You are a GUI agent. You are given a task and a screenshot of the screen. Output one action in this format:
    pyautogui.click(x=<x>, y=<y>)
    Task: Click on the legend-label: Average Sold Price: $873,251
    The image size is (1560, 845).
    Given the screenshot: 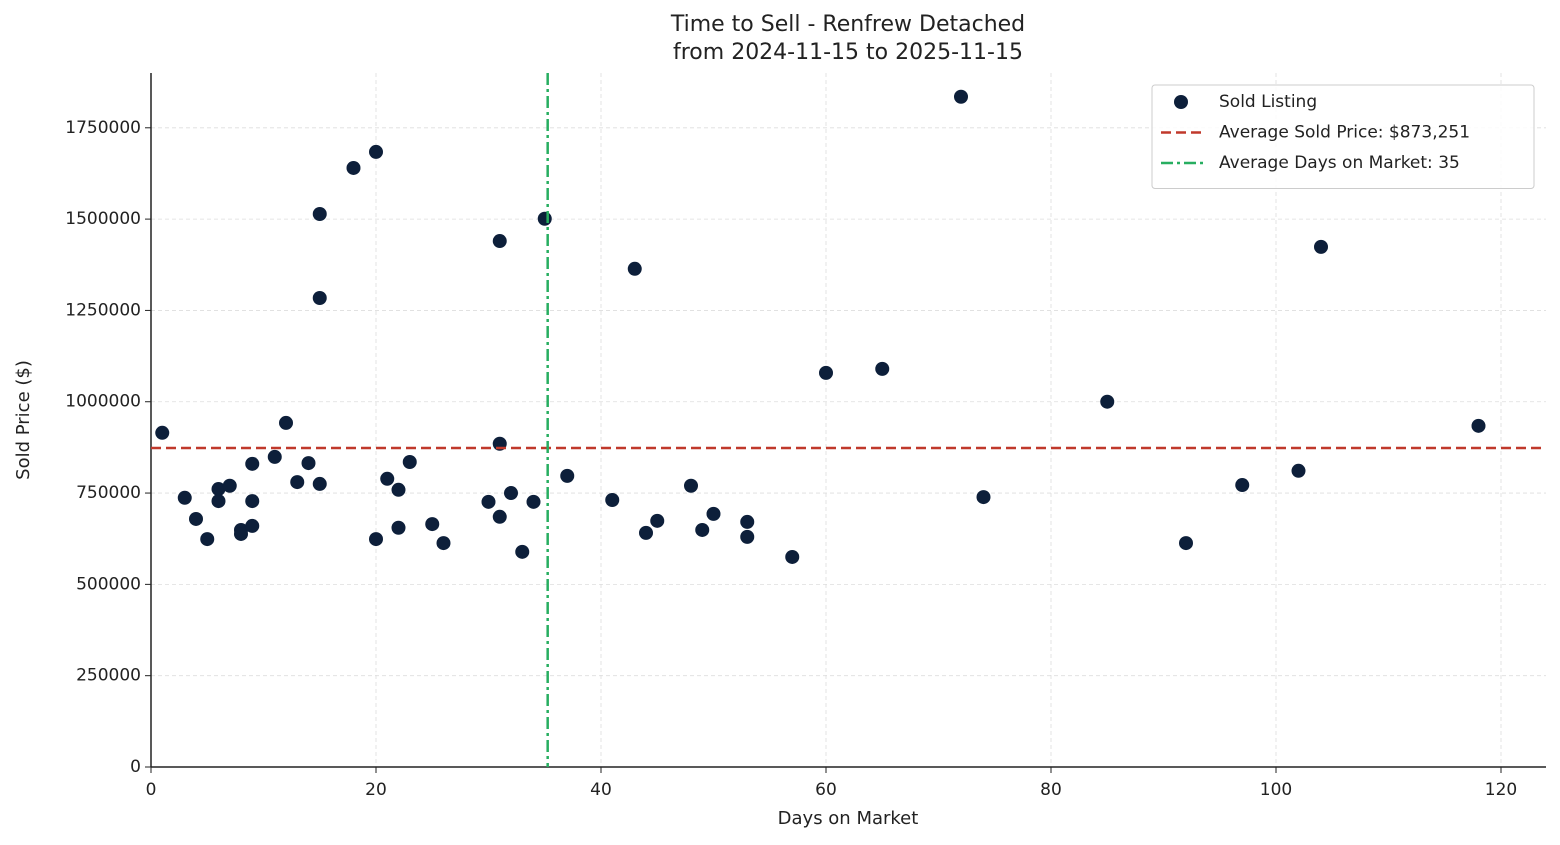 What is the action you would take?
    pyautogui.click(x=1344, y=133)
    